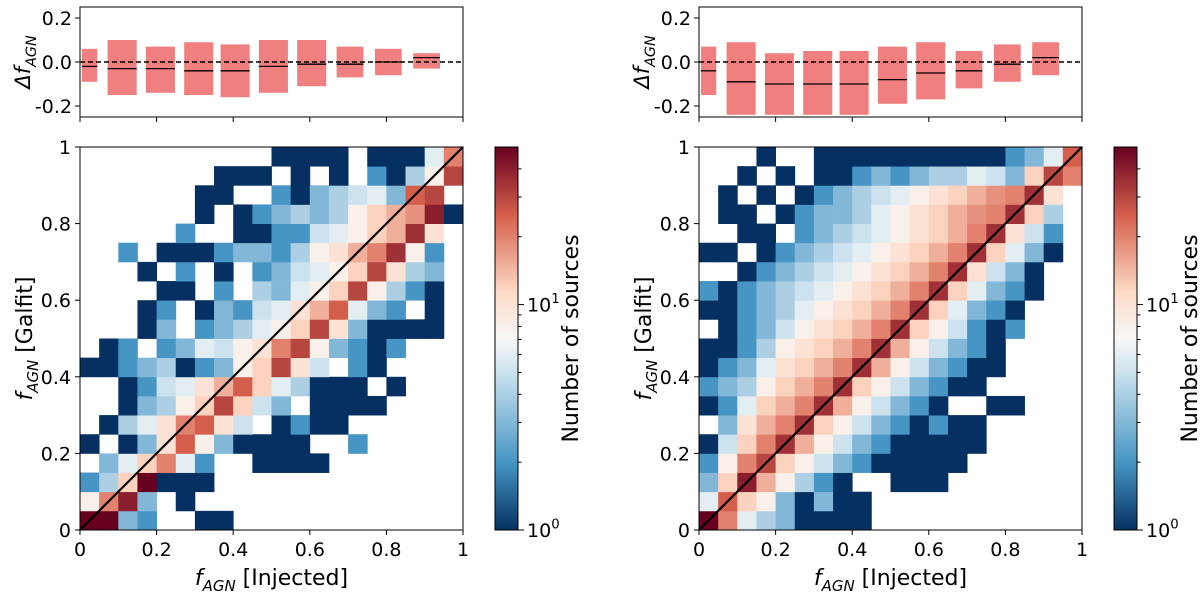 This screenshot has width=1200, height=592. I want to click on colorbar-tick-label: 100, so click(1162, 529).